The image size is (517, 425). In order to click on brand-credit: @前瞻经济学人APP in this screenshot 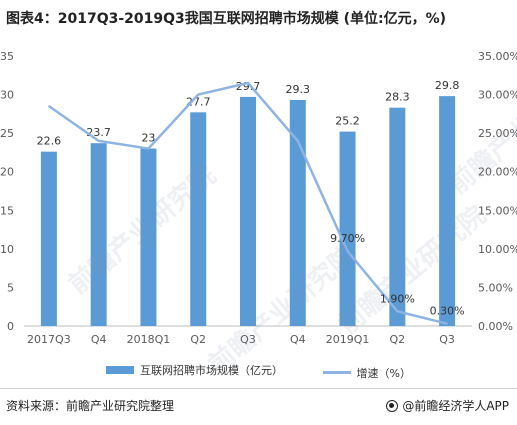, I will do `click(447, 405)`.